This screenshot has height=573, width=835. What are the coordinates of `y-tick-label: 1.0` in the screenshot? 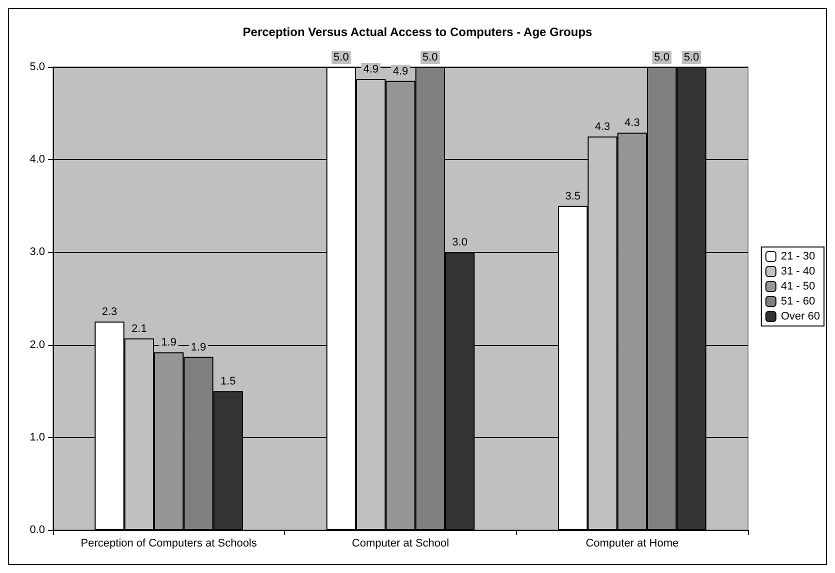 It's located at (37, 437).